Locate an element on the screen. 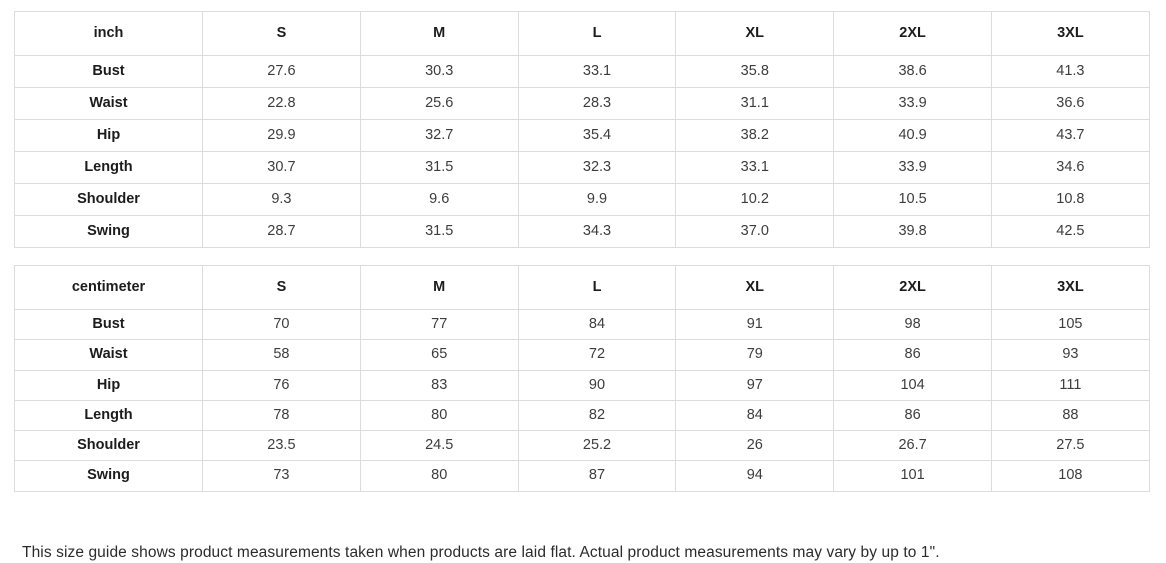 The height and width of the screenshot is (563, 1166). measurement-cell: 108 is located at coordinates (1070, 476).